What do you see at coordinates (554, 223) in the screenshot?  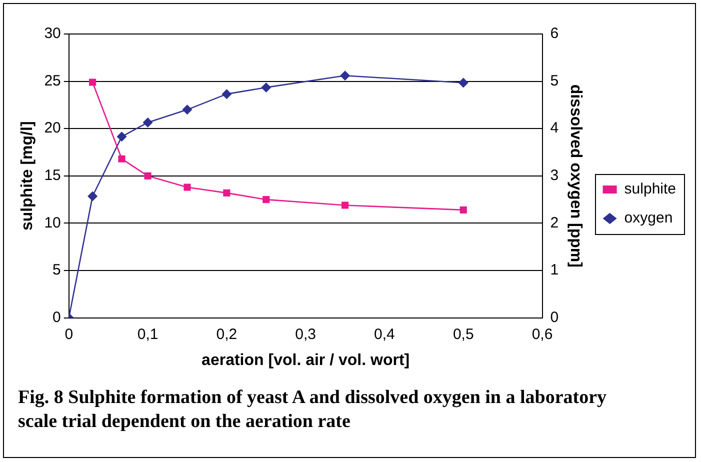 I see `y2-tick-label: 2` at bounding box center [554, 223].